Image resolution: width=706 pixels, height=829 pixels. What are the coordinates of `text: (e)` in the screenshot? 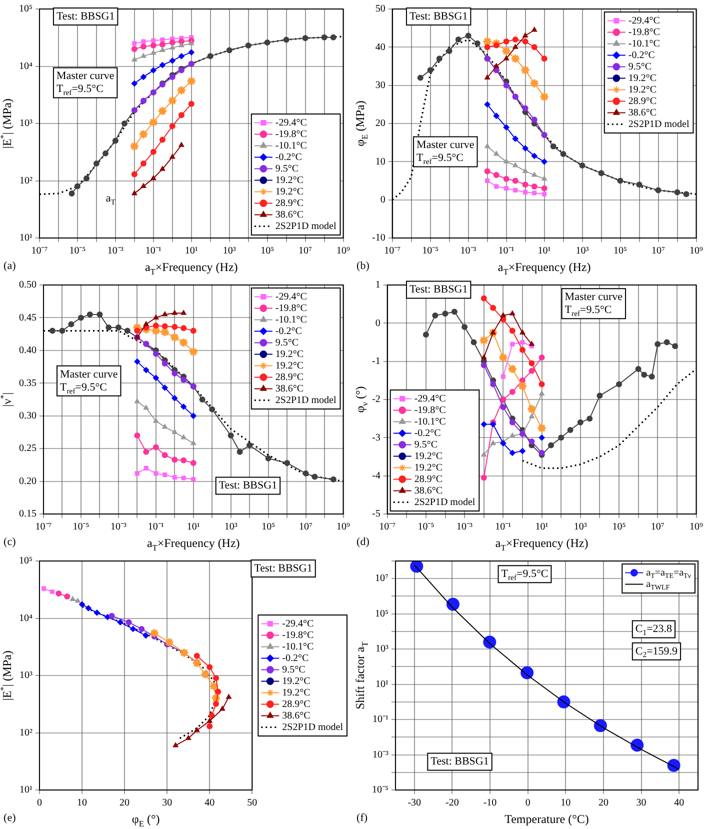 It's located at (10, 818).